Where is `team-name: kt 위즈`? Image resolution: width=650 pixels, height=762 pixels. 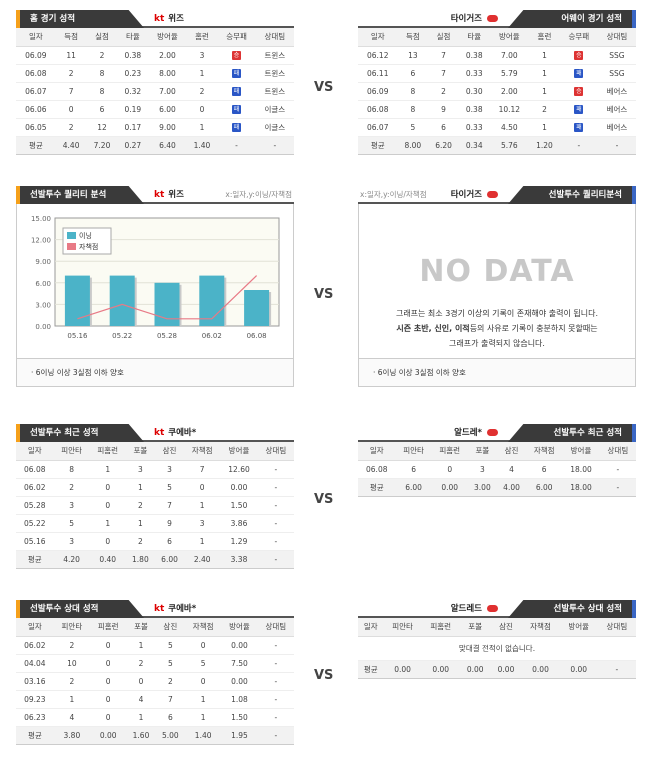
team-name: kt 위즈 is located at coordinates (169, 19).